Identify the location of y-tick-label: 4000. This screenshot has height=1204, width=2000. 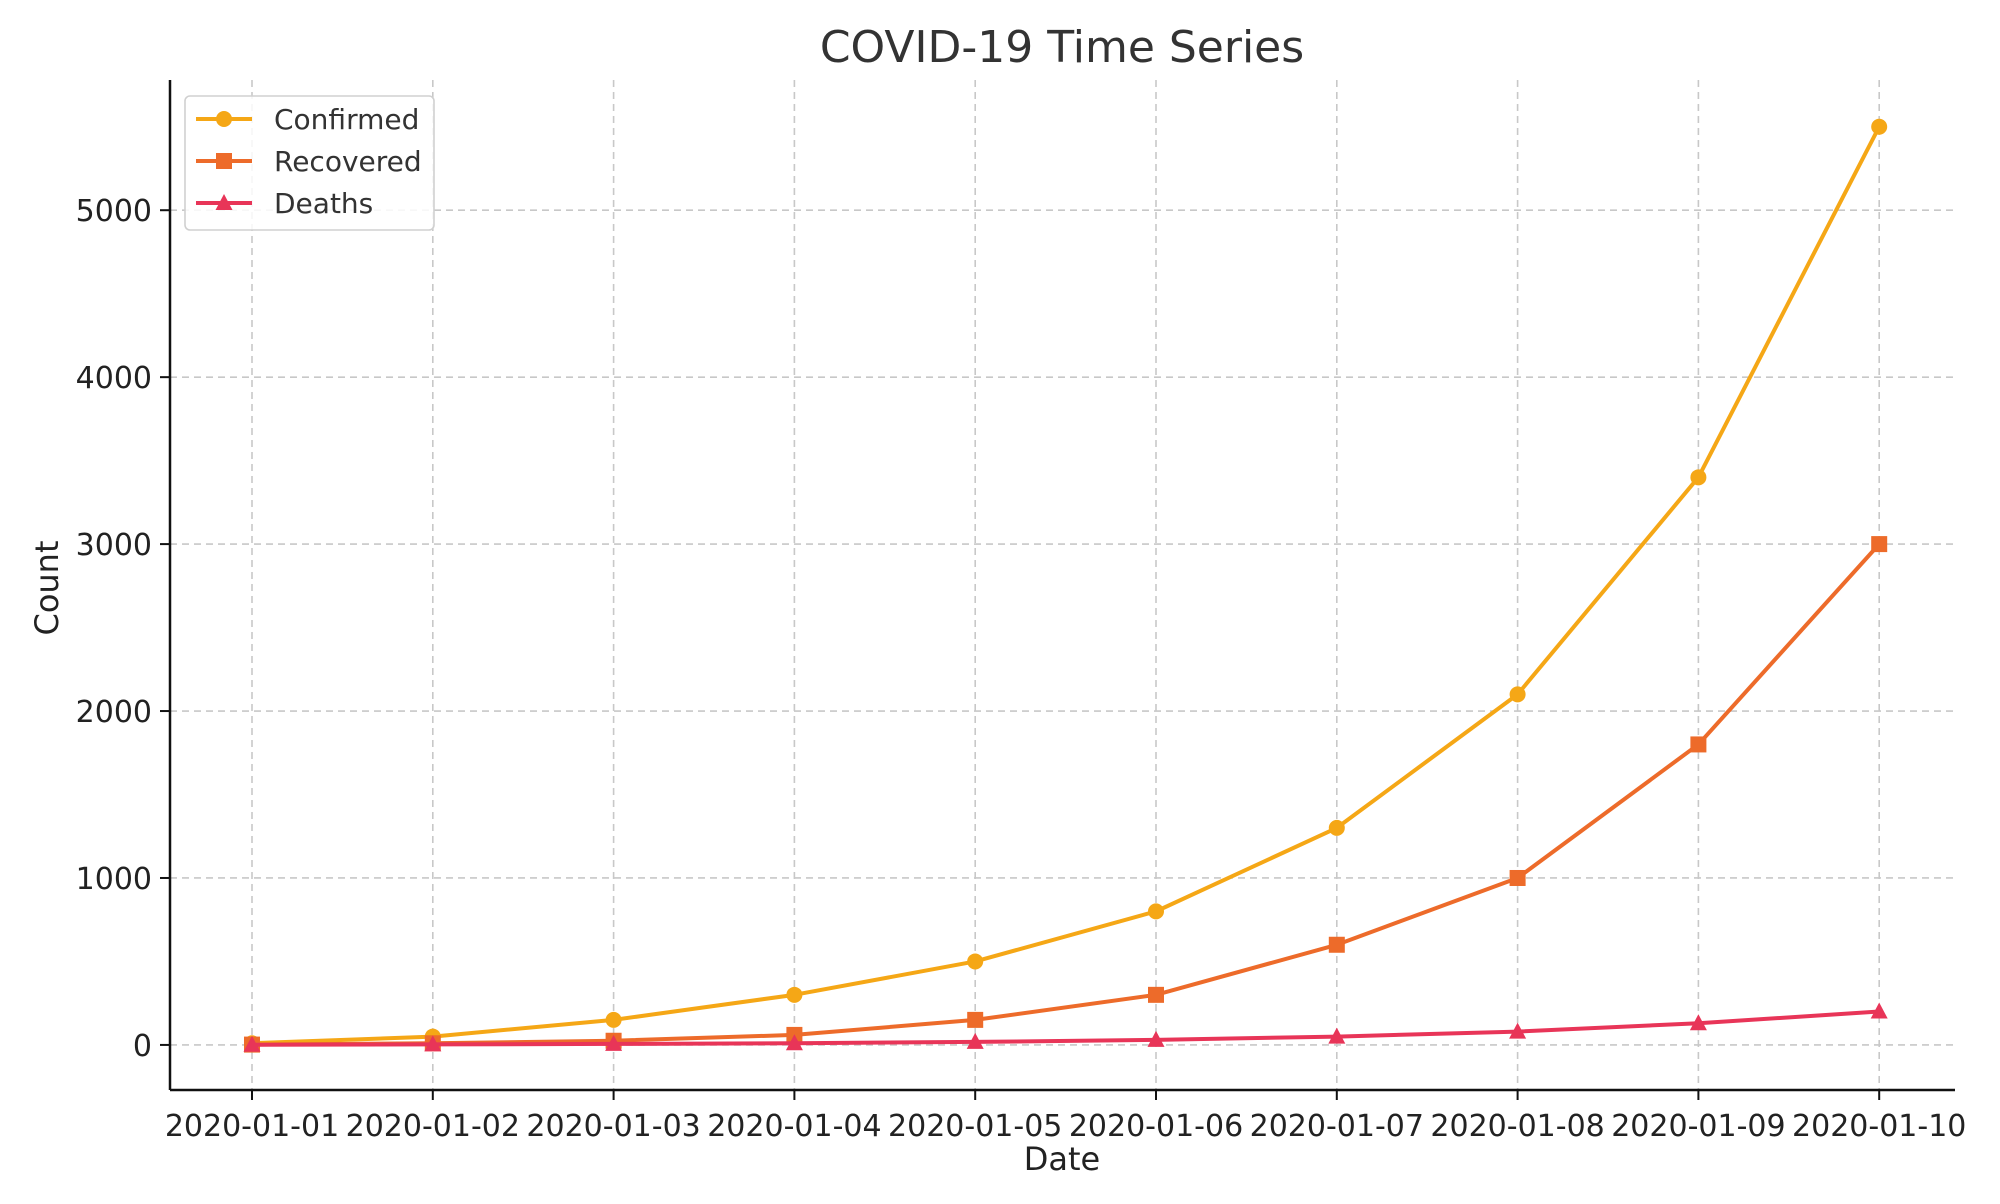
(114, 378).